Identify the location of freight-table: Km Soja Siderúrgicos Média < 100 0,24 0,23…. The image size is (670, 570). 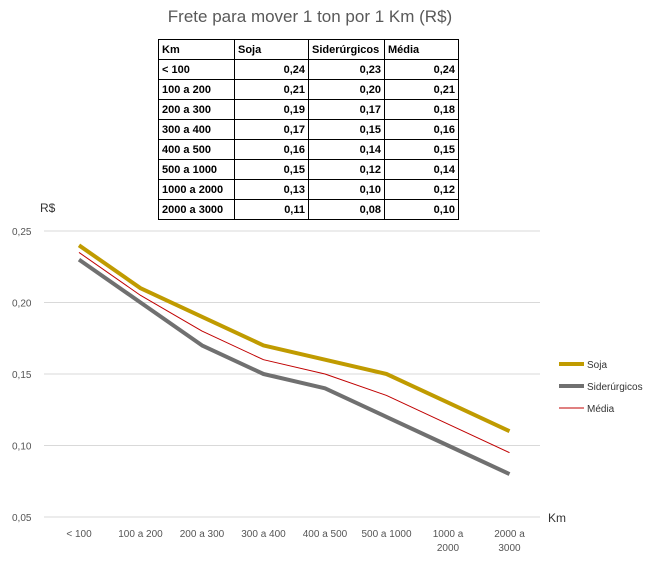
(308, 129).